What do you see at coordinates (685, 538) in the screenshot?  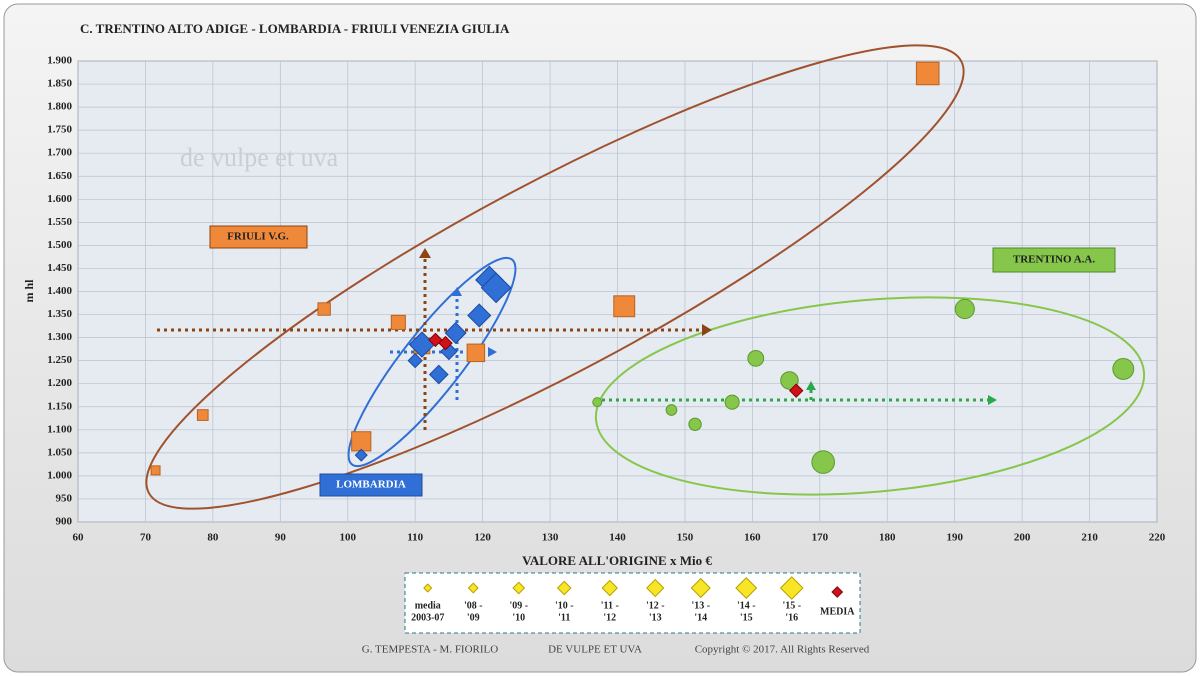 I see `x-tick-label: 150` at bounding box center [685, 538].